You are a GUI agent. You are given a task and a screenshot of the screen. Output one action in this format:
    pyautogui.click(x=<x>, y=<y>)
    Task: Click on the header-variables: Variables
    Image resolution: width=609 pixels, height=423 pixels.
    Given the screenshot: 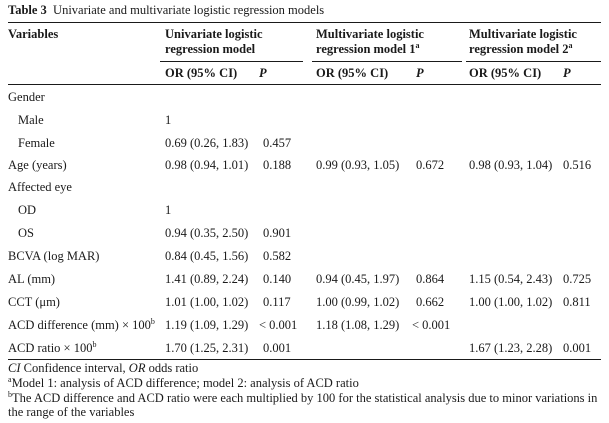 What is the action you would take?
    pyautogui.click(x=33, y=34)
    